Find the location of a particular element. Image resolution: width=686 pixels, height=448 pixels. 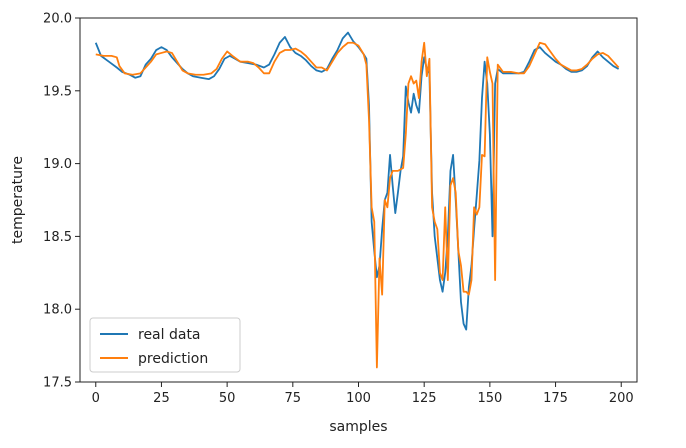

legend: real data prediction is located at coordinates (165, 345).